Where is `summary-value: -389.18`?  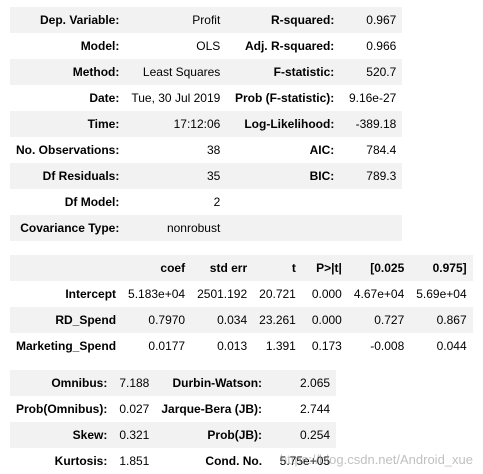
summary-value: -389.18 is located at coordinates (371, 124).